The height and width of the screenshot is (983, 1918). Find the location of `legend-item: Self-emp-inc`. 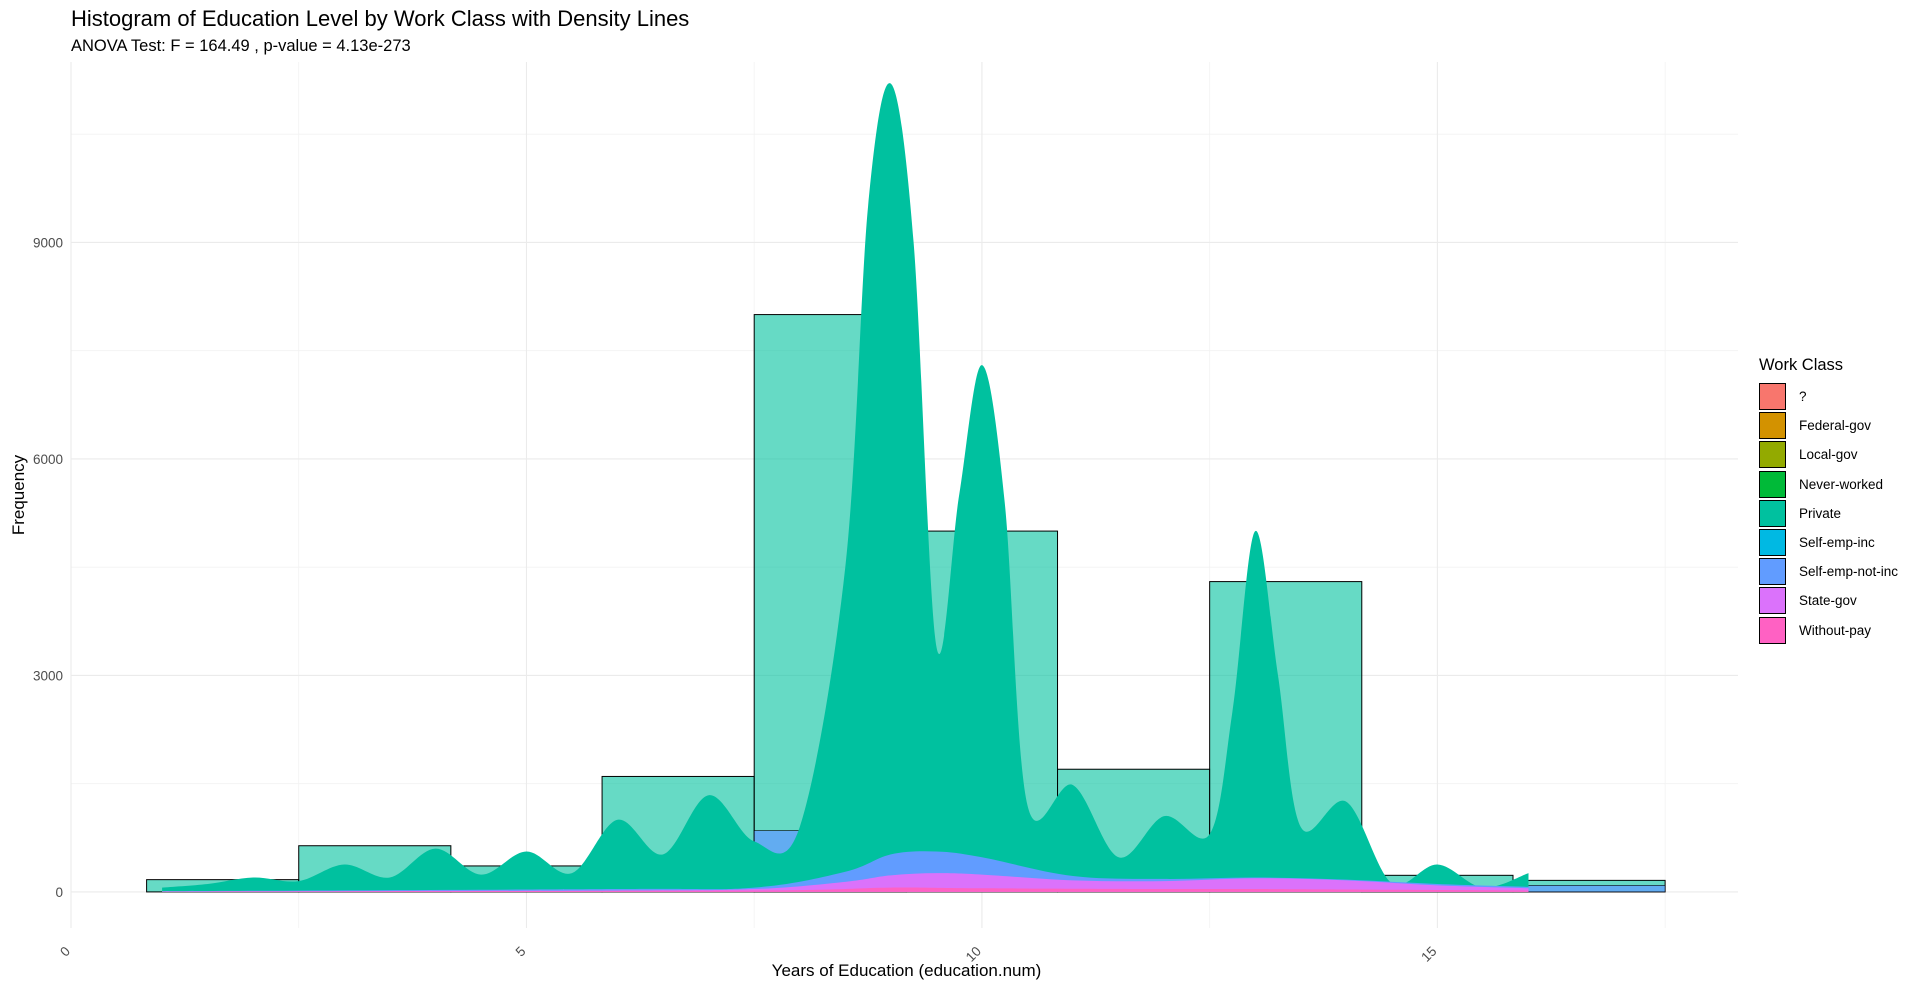

legend-item: Self-emp-inc is located at coordinates (1828, 542).